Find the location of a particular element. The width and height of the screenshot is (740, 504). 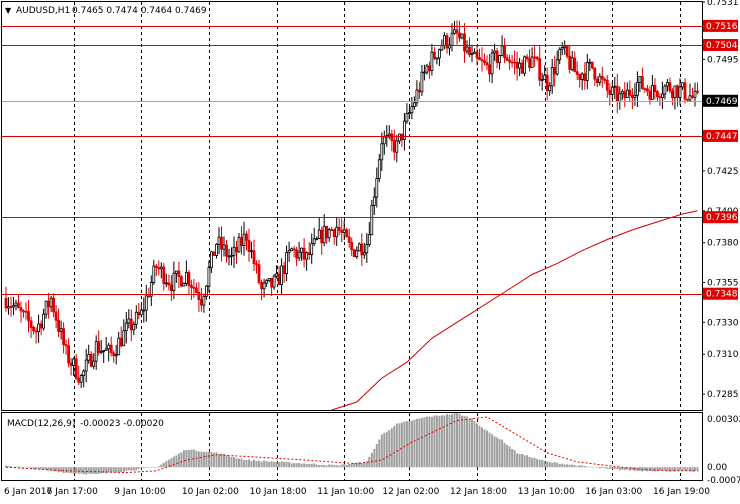

symbol-dropdown-icon: ▼ is located at coordinates (8, 10).